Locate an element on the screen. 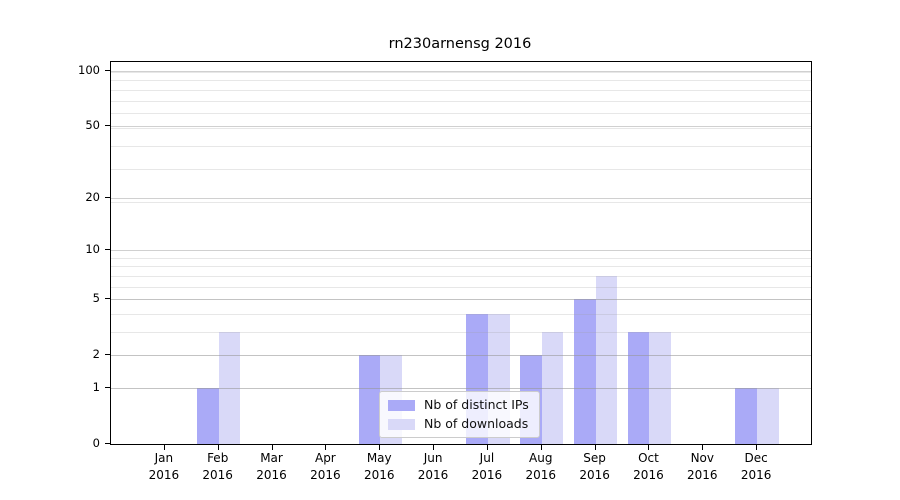 This screenshot has width=900, height=500. x-axis-tick-label: Sep 2016 is located at coordinates (595, 467).